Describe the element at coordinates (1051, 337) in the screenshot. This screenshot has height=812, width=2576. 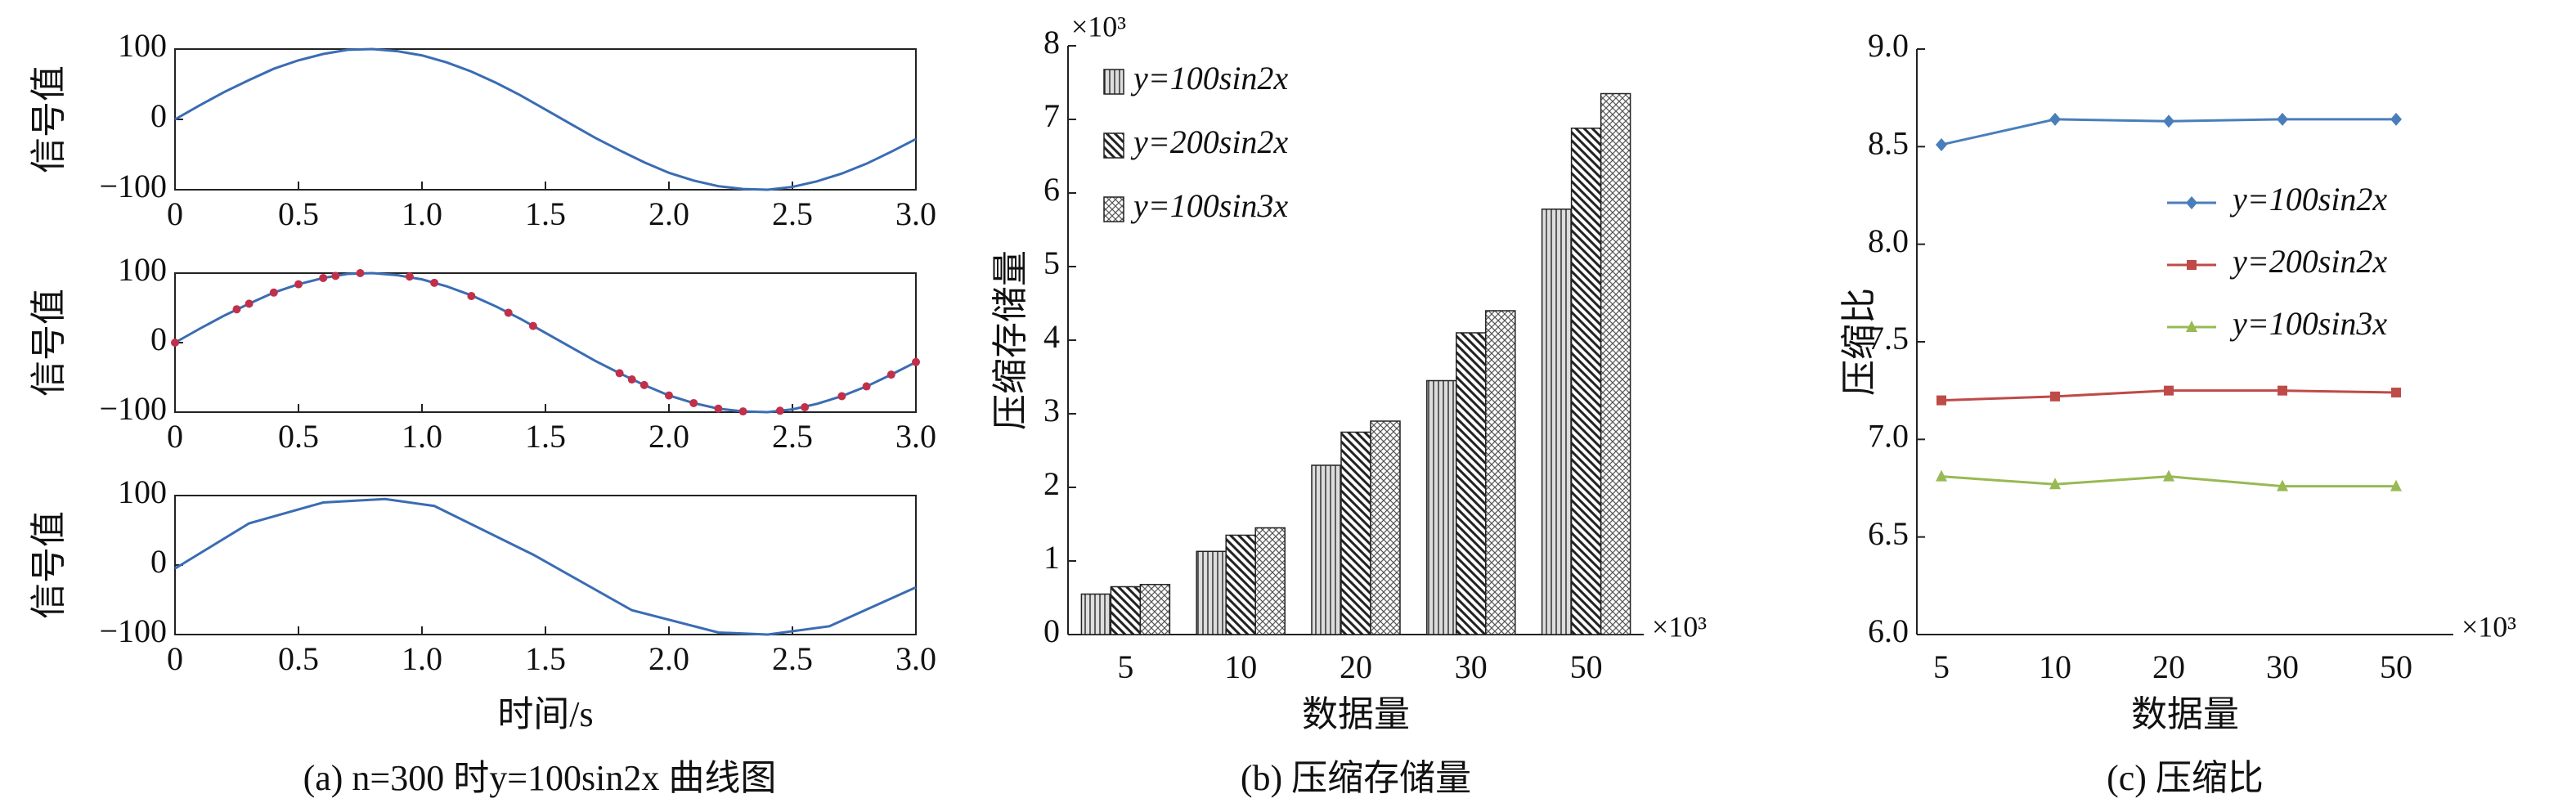
I see `y-tick-label: 4` at that location.